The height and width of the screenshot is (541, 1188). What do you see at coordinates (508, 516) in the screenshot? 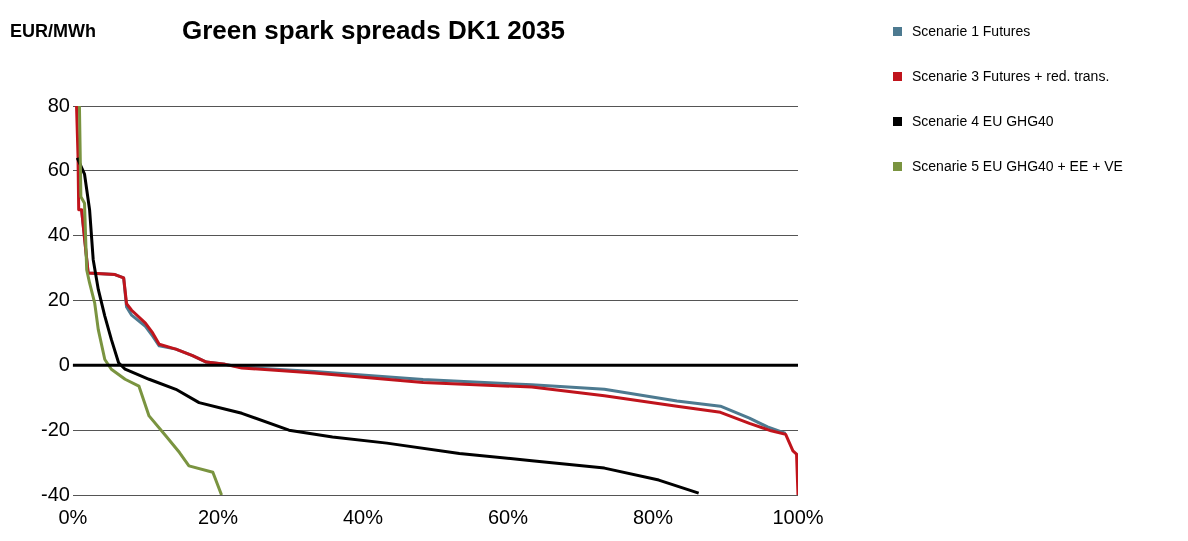
I see `x-tick-label: 60%` at bounding box center [508, 516].